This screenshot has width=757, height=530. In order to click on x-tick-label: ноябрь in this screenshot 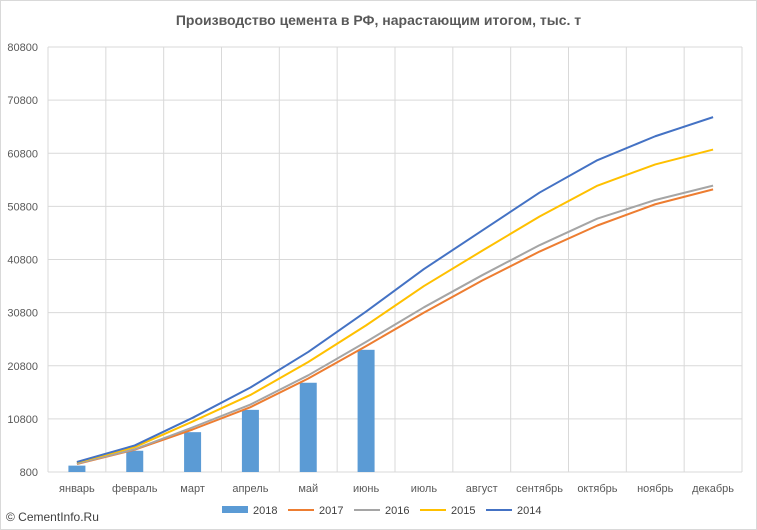, I will do `click(655, 489)`.